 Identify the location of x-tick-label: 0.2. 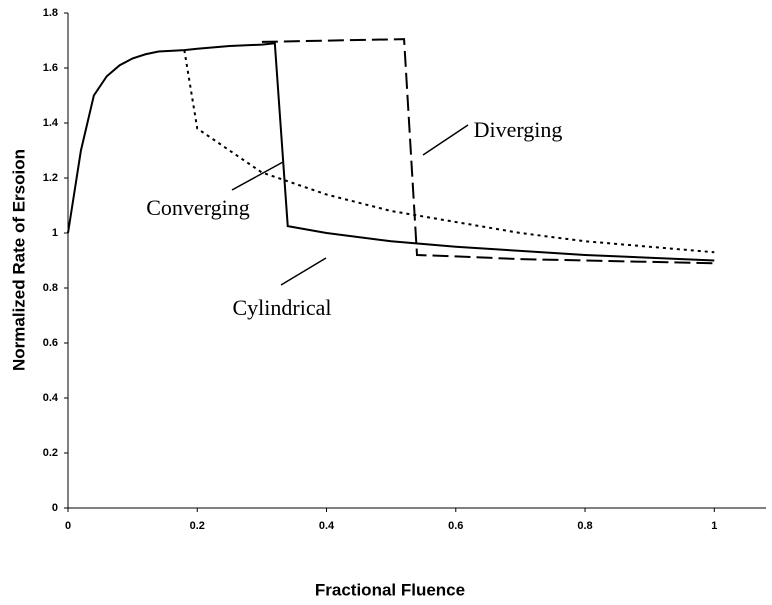
(197, 526).